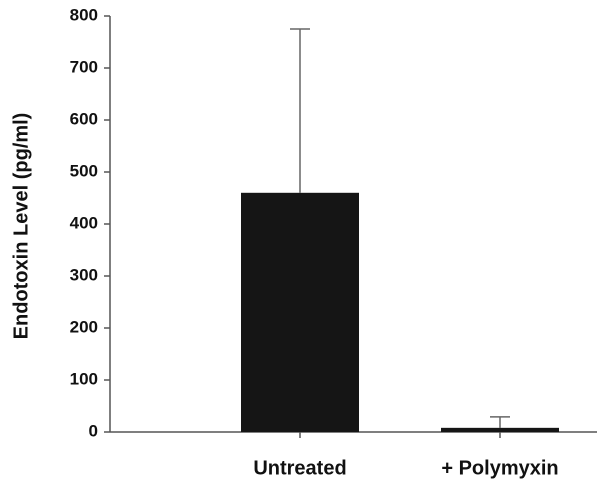  I want to click on y-tick-label: 800, so click(84, 14).